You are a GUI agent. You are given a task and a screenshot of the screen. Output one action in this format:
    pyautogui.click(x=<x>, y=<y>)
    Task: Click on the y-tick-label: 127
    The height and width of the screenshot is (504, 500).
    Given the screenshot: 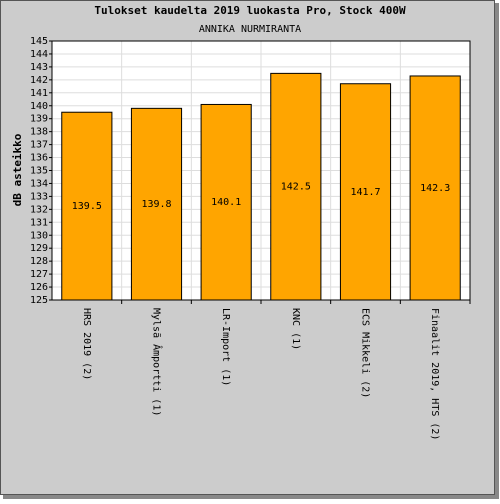 What is the action you would take?
    pyautogui.click(x=39, y=274)
    